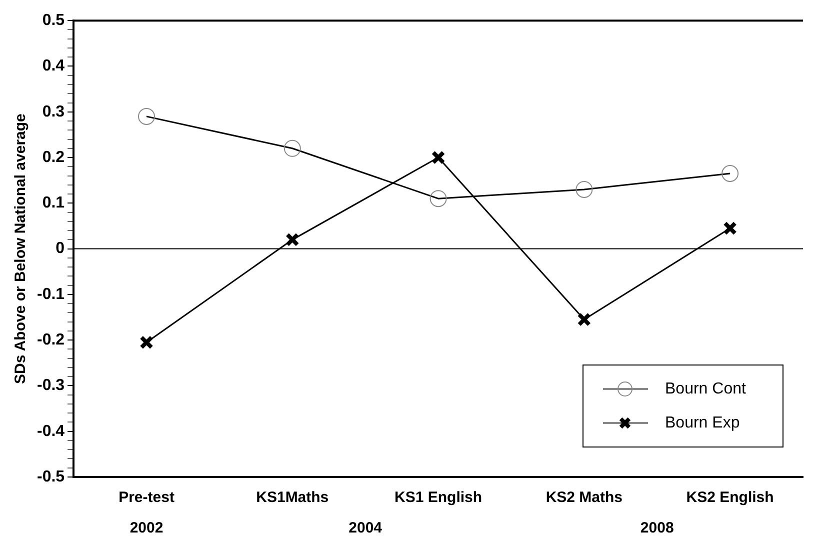  I want to click on y-tick-label: 0.2, so click(53, 157).